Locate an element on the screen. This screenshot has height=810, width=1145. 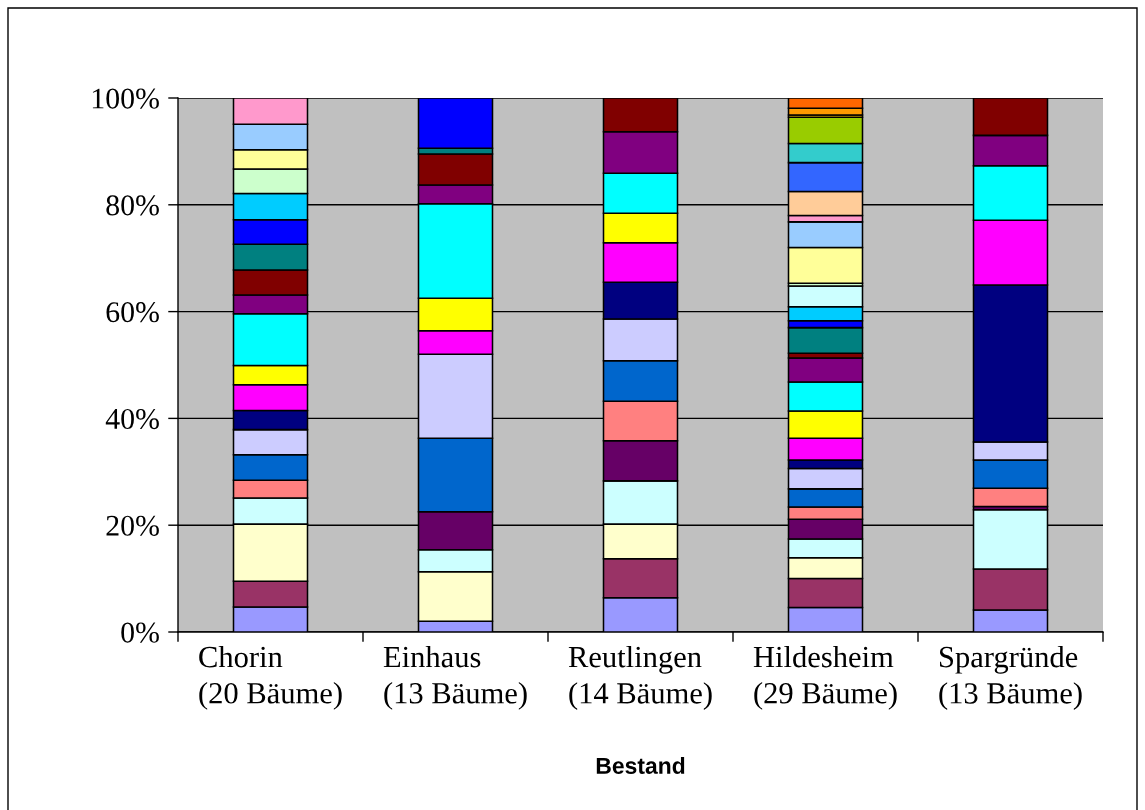
y-tick-label: 100% is located at coordinates (125, 98).